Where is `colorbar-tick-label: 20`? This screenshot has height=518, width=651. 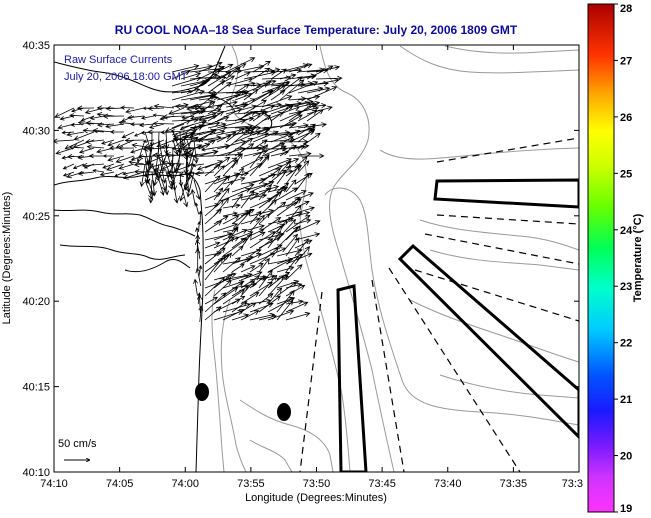
colorbar-tick-label: 20 is located at coordinates (626, 457).